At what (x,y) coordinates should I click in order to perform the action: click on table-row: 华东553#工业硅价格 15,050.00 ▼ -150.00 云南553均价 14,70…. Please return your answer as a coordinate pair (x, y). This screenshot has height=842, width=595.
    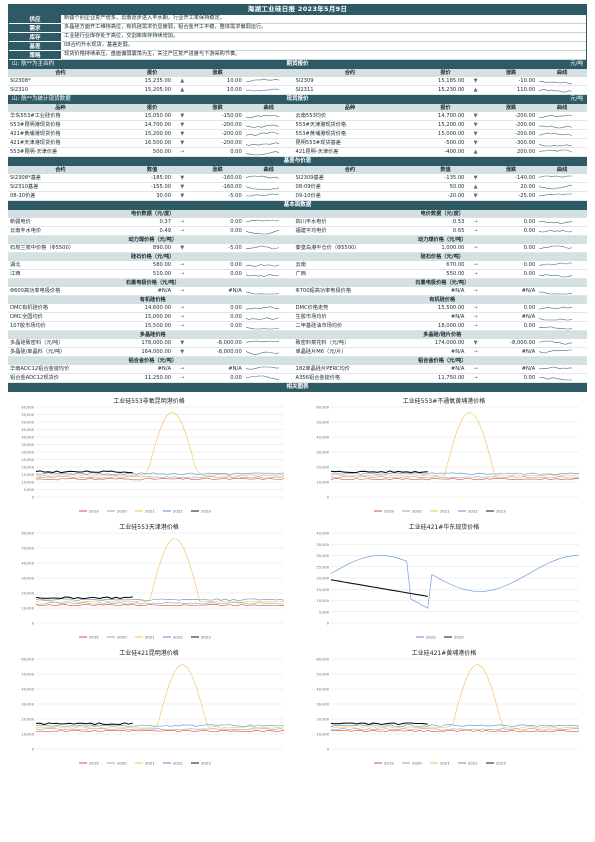
    Looking at the image, I should click on (297, 116).